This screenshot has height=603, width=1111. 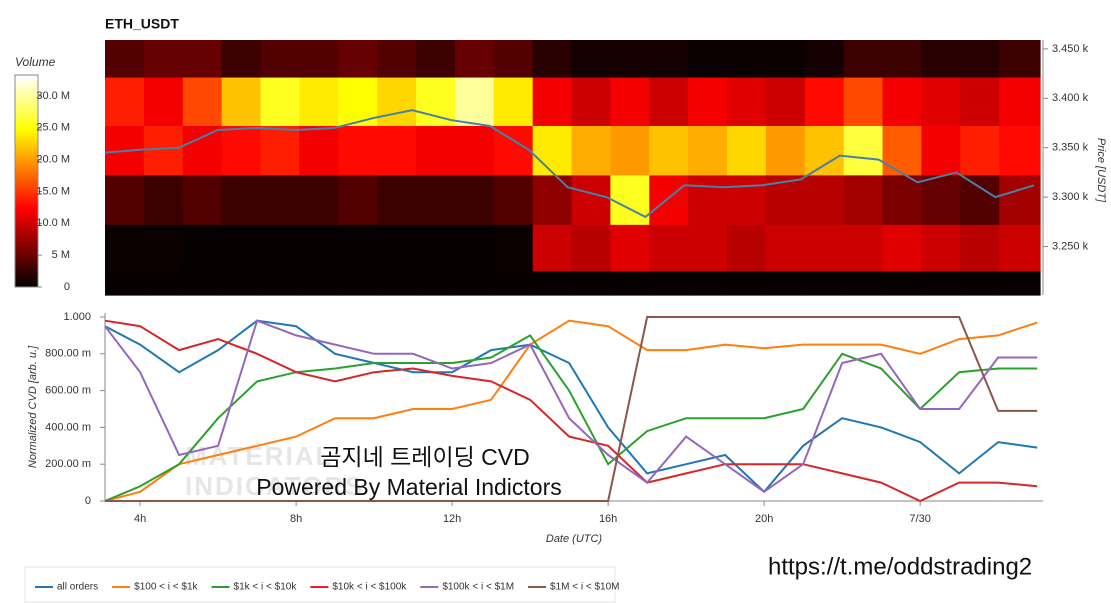 What do you see at coordinates (53, 191) in the screenshot?
I see `colorbar-tick-label: 15.0 M` at bounding box center [53, 191].